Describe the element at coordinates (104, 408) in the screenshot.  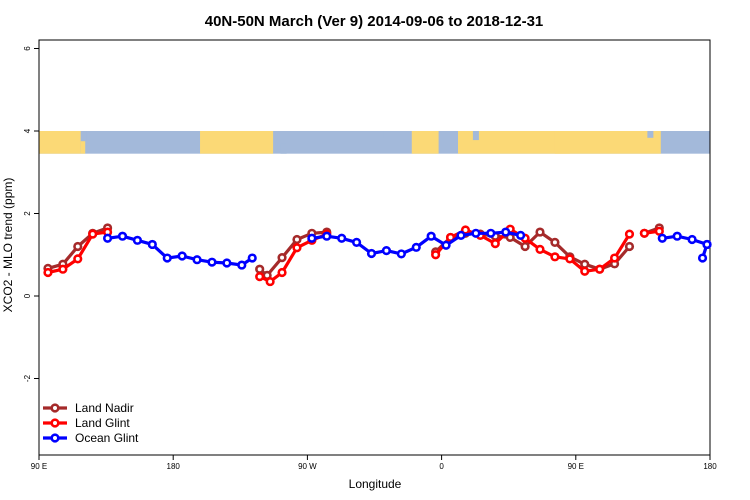
I see `legend-label-land-nadir: Land Nadir` at that location.